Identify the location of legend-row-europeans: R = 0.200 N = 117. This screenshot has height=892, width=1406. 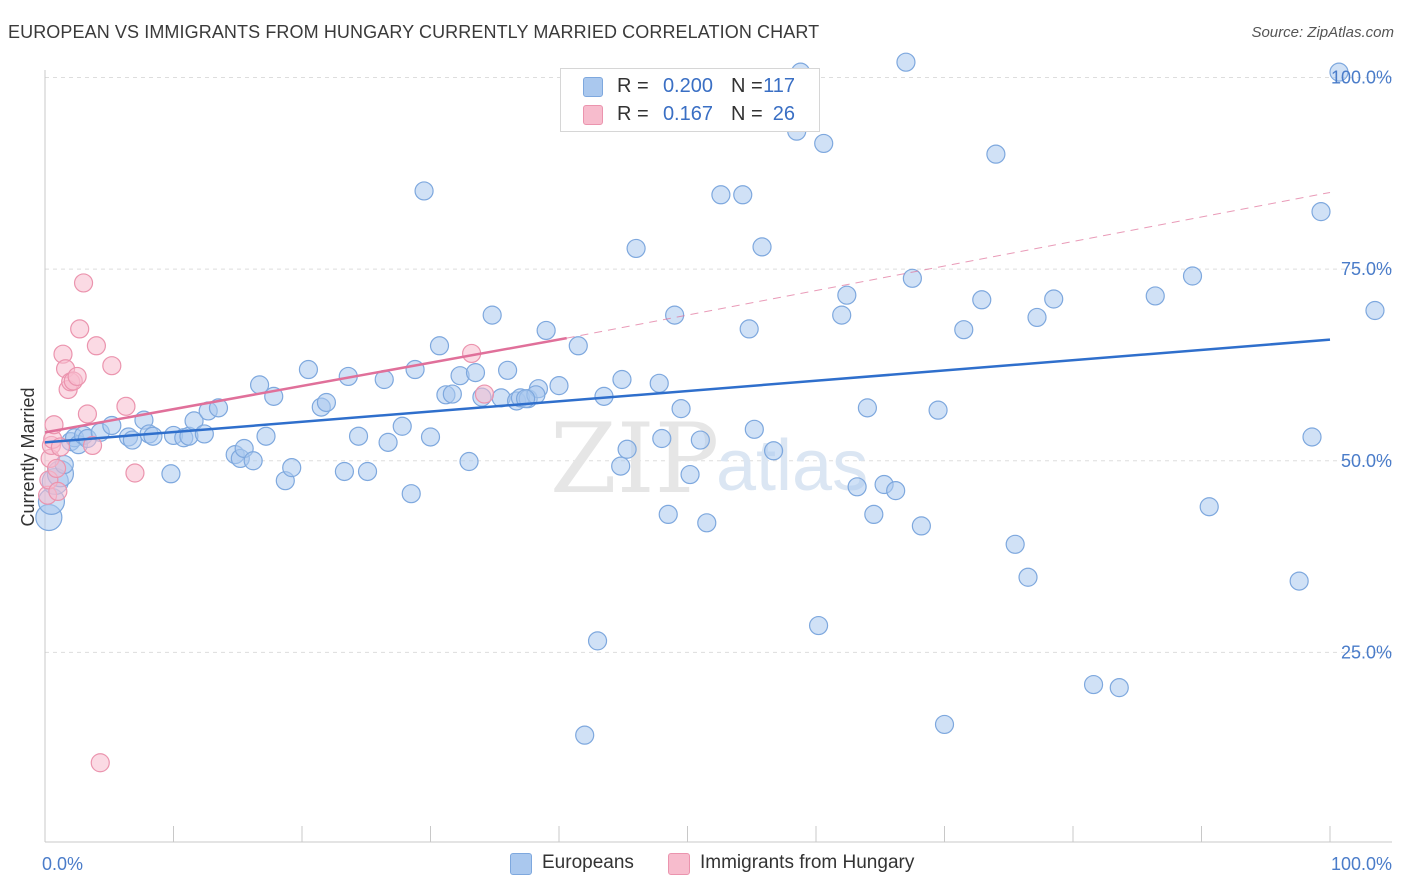
(690, 87).